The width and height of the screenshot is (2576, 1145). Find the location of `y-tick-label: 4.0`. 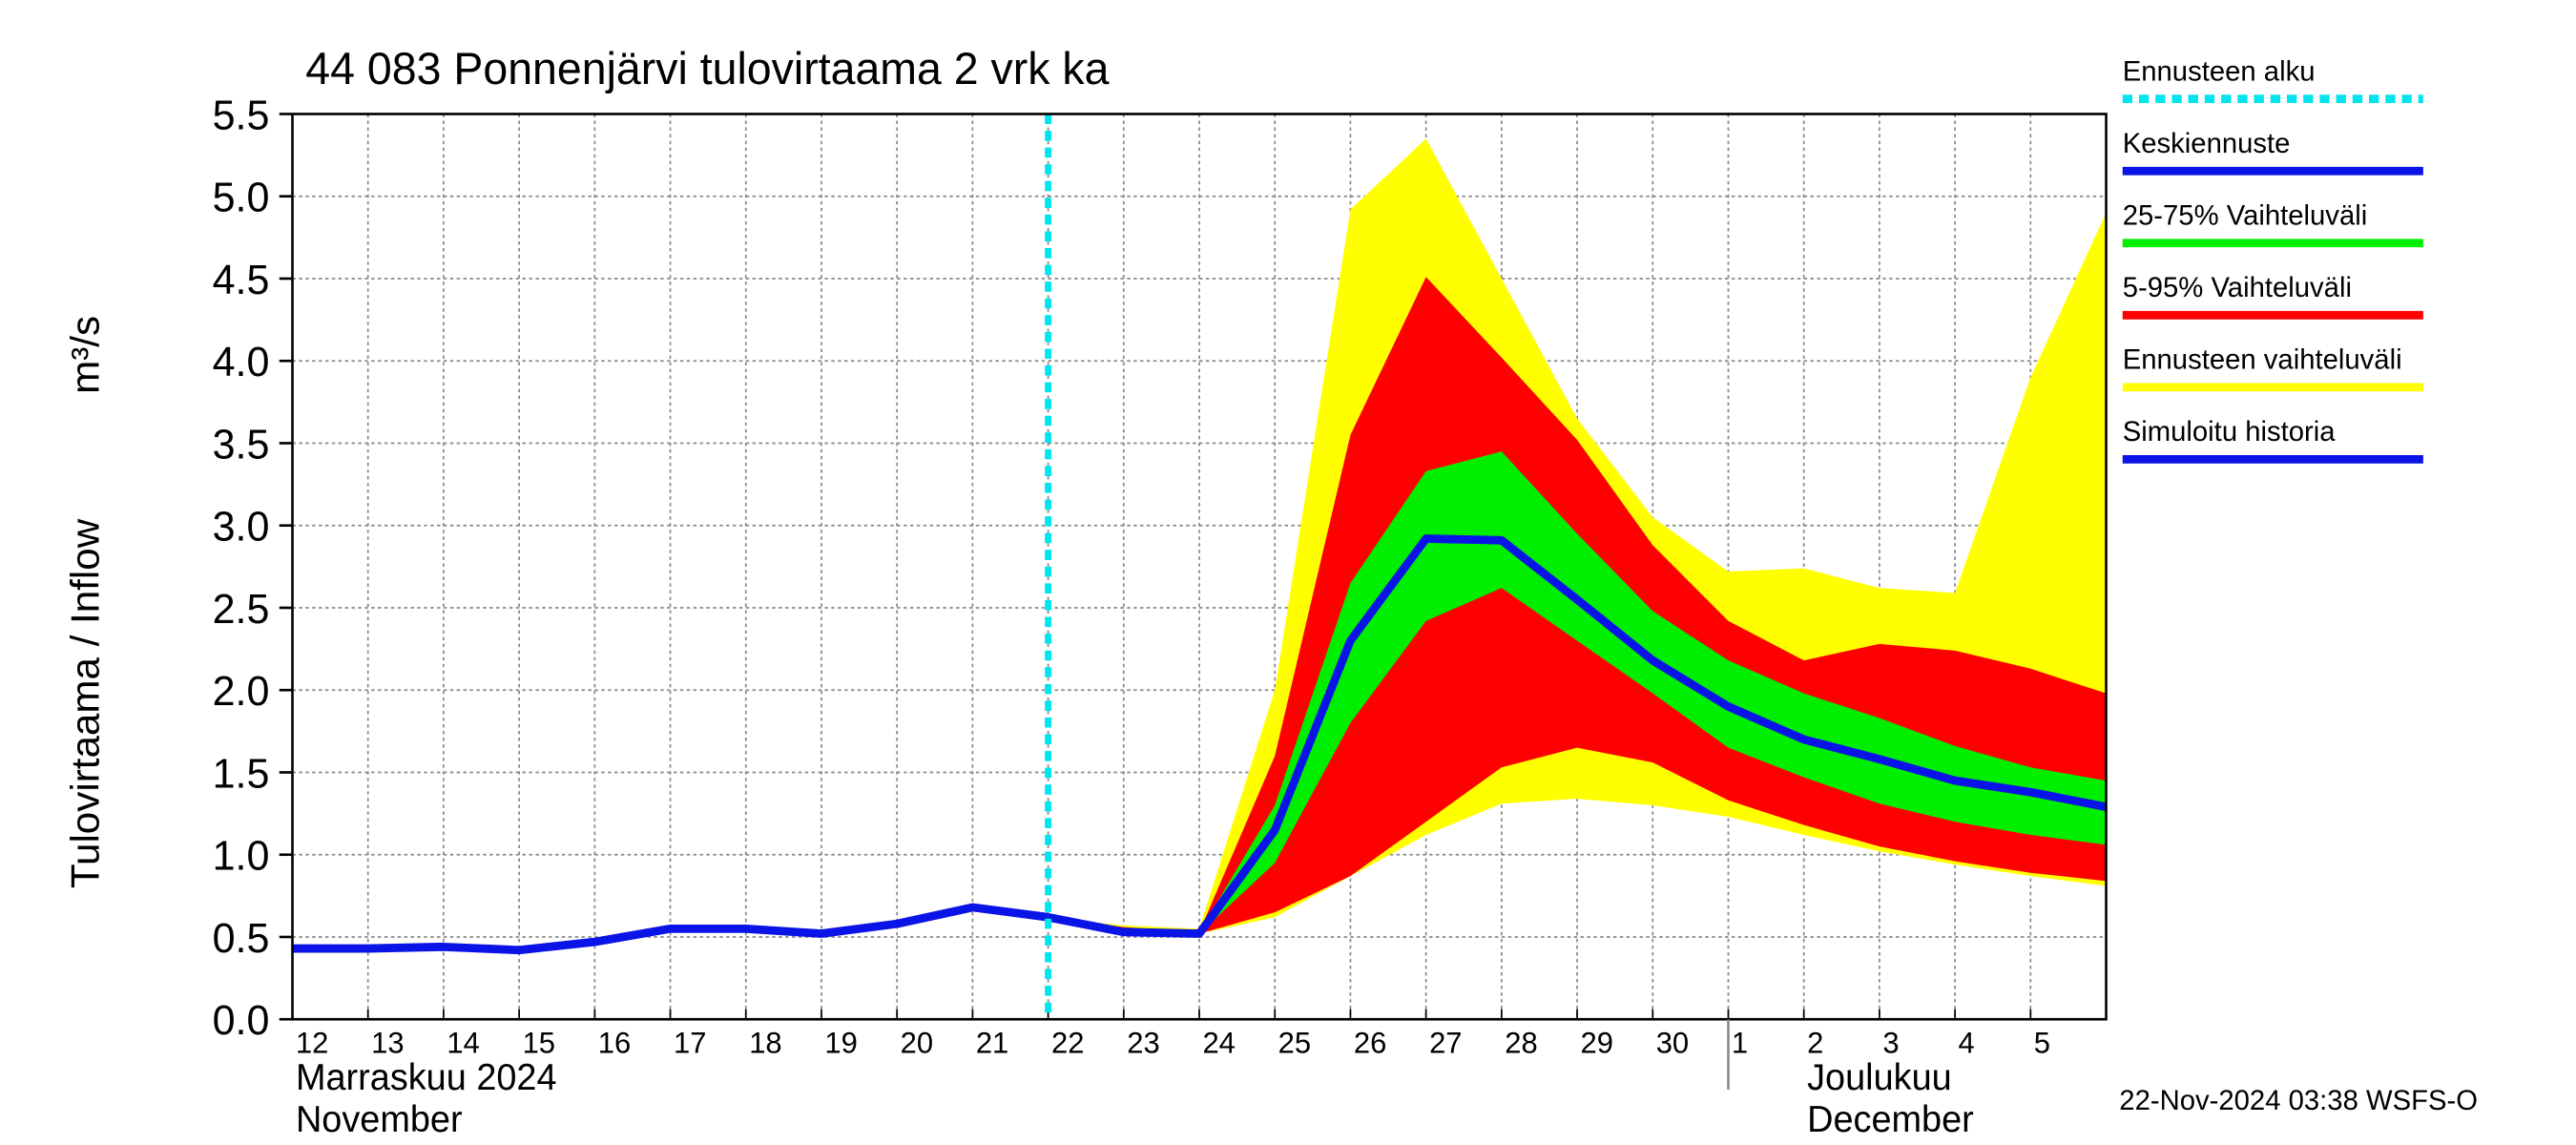

y-tick-label: 4.0 is located at coordinates (241, 363).